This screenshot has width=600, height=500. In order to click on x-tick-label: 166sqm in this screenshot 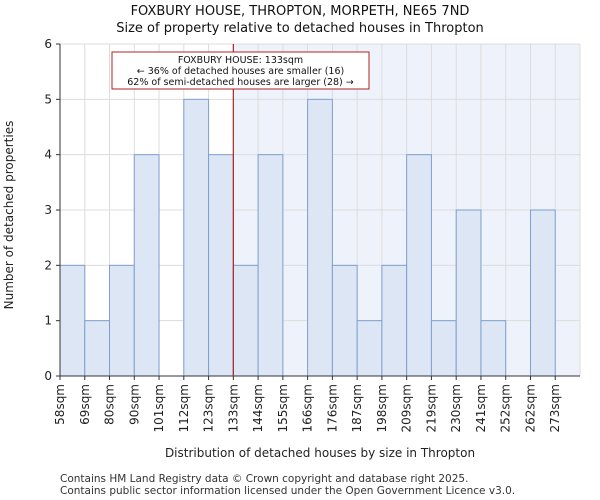, I will do `click(308, 408)`.